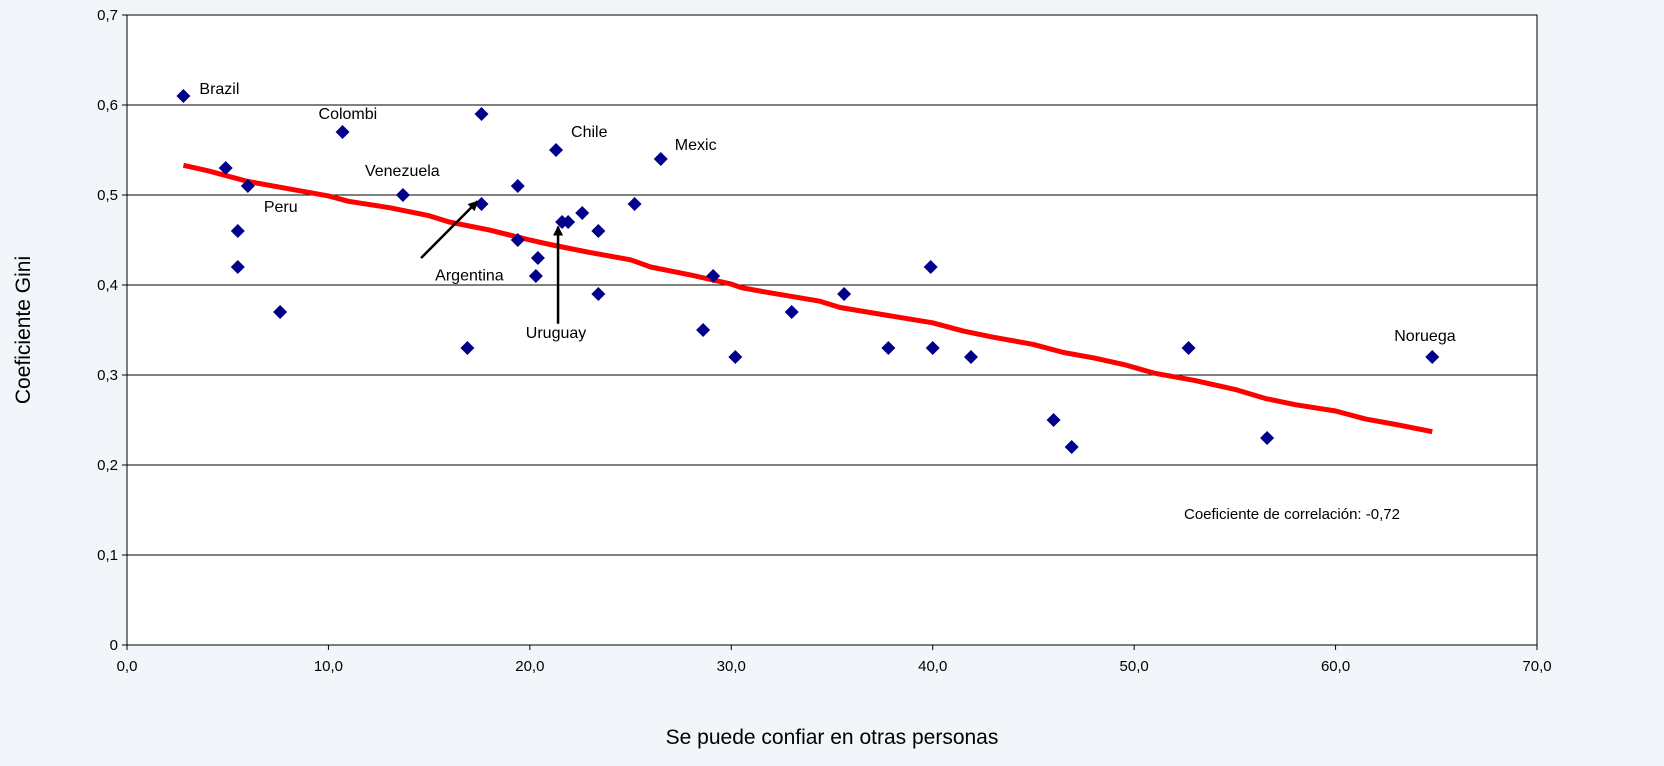  I want to click on annotation-label: Argentina, so click(469, 276).